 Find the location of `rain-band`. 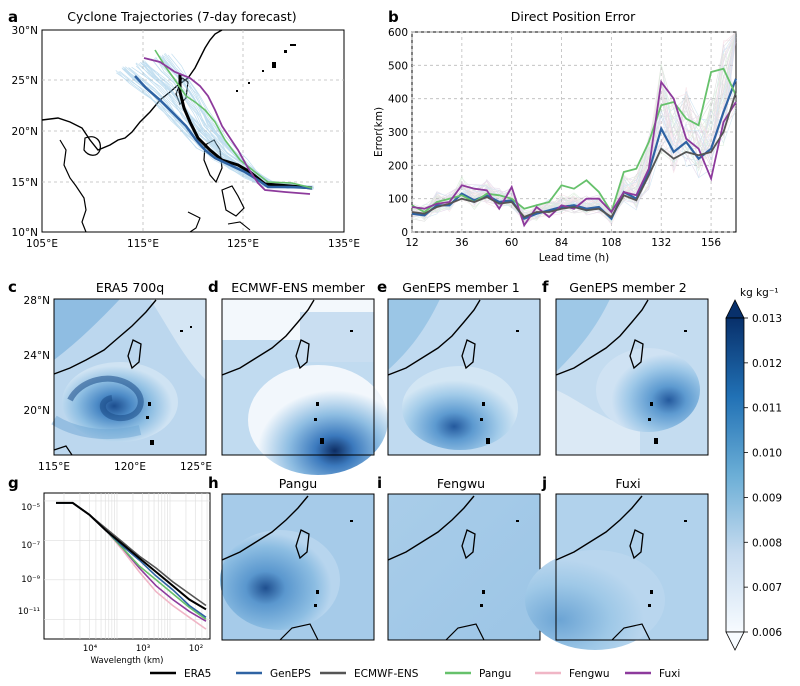

rain-band is located at coordinates (96, 427).